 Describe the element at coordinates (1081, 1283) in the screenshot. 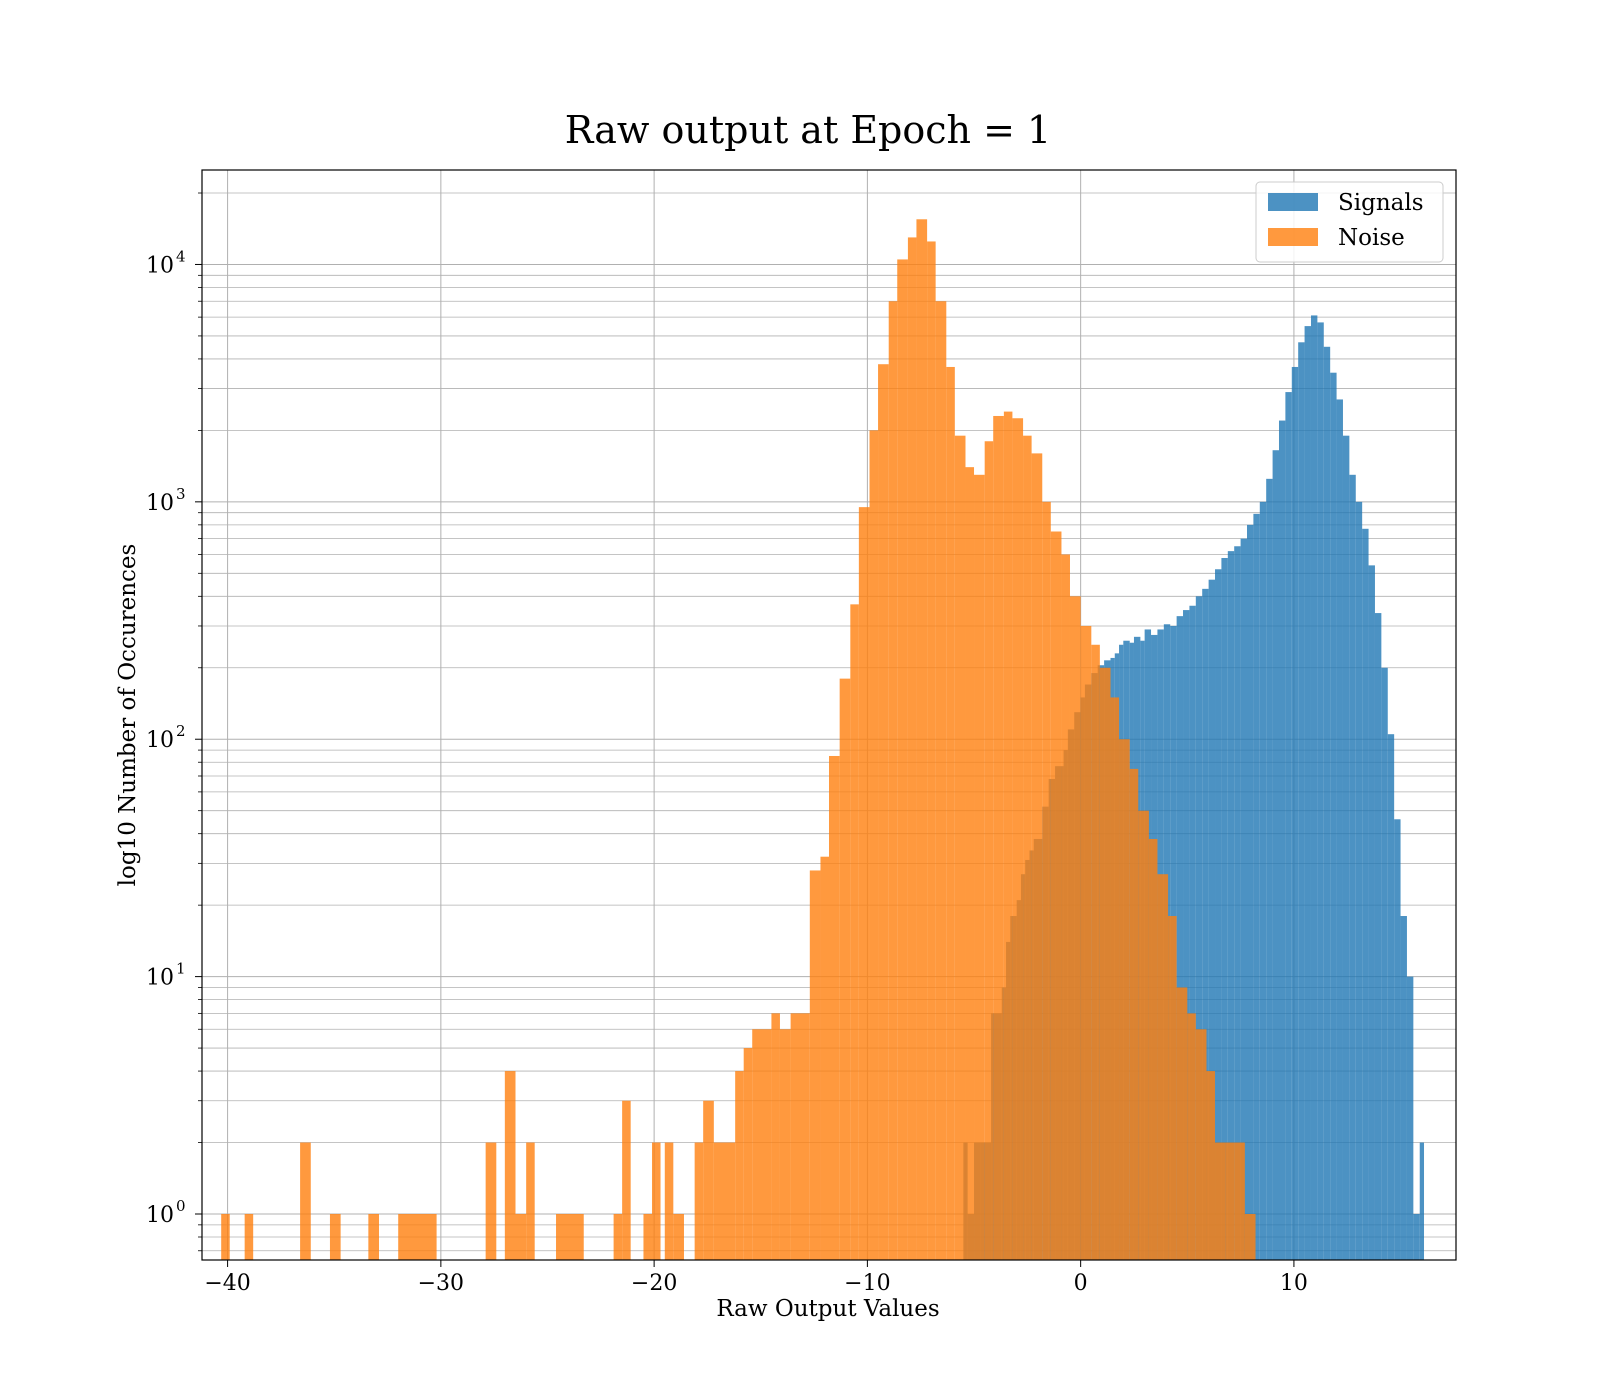

I see `x-tick-label: 0` at that location.